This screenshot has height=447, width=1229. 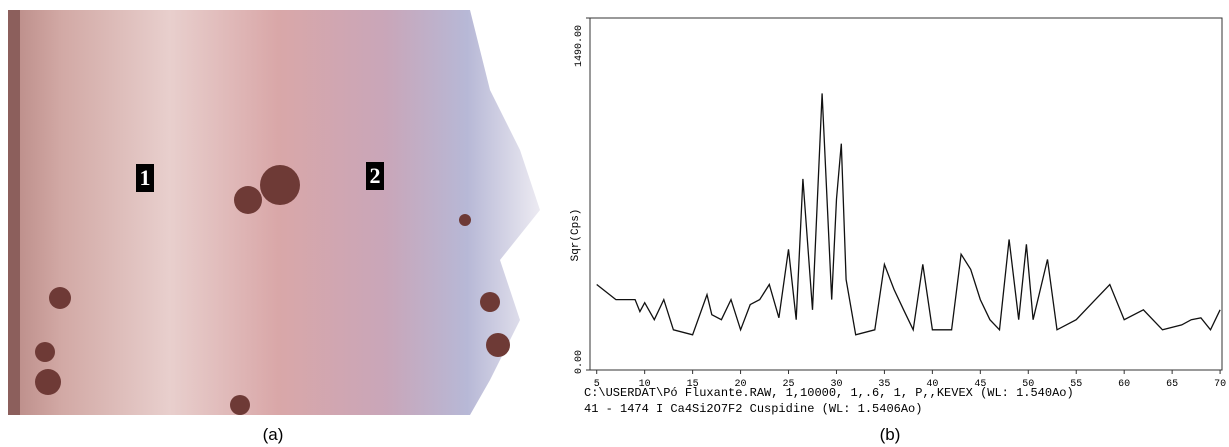 I want to click on edge, so click(x=14, y=212).